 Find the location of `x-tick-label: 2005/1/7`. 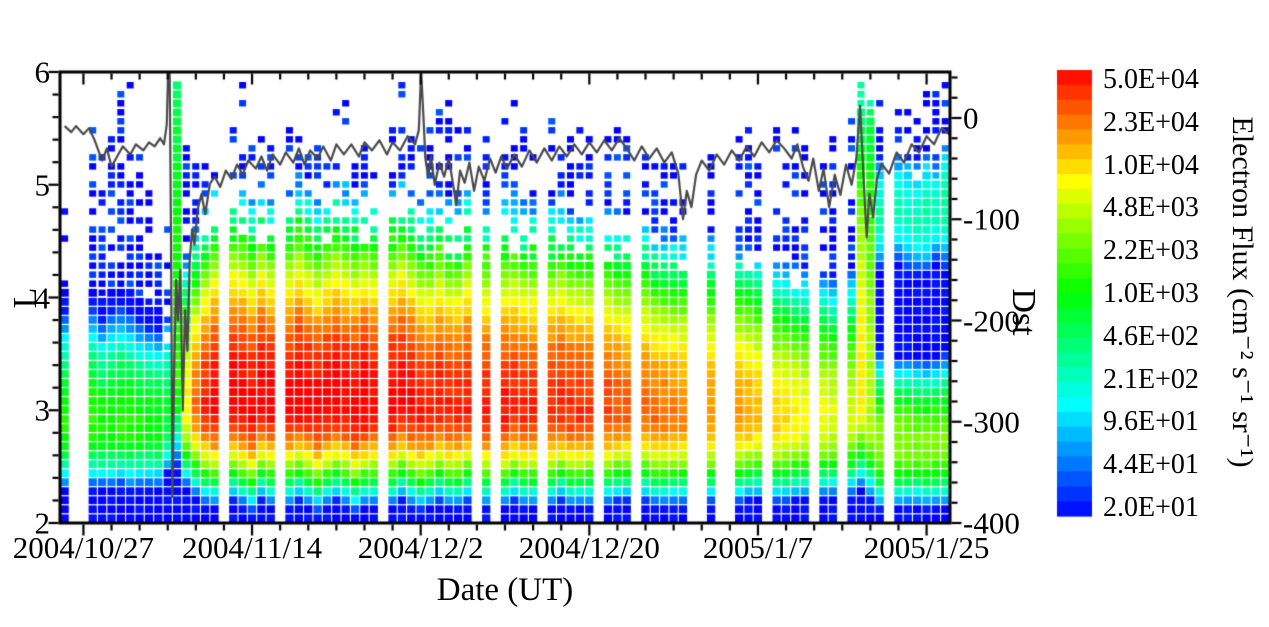

x-tick-label: 2005/1/7 is located at coordinates (758, 547).